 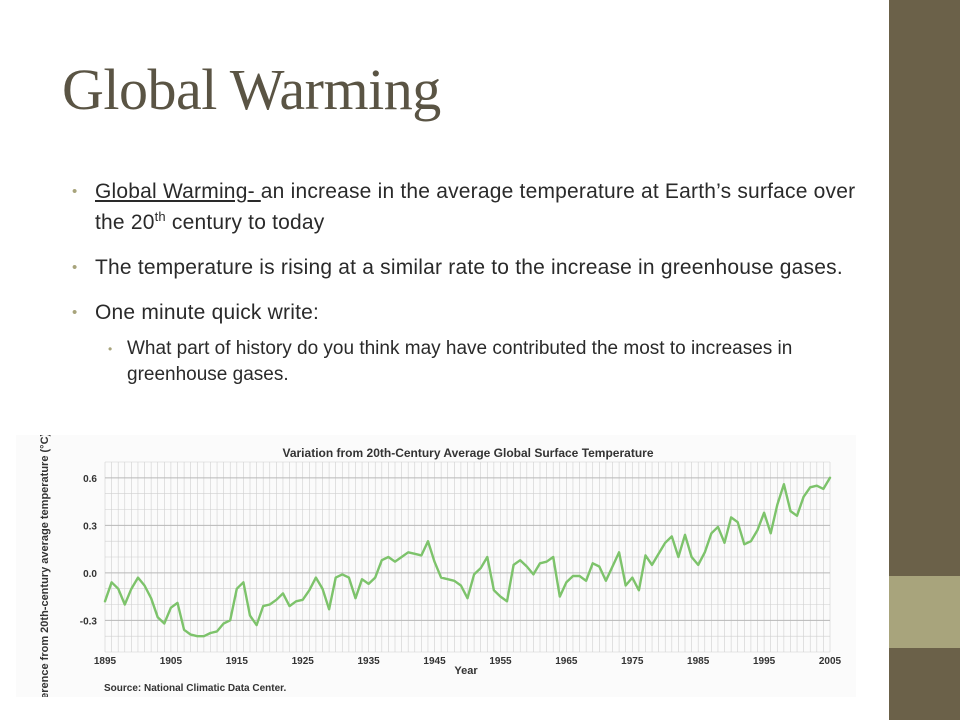 I want to click on x-tick-label: 1955, so click(x=500, y=661).